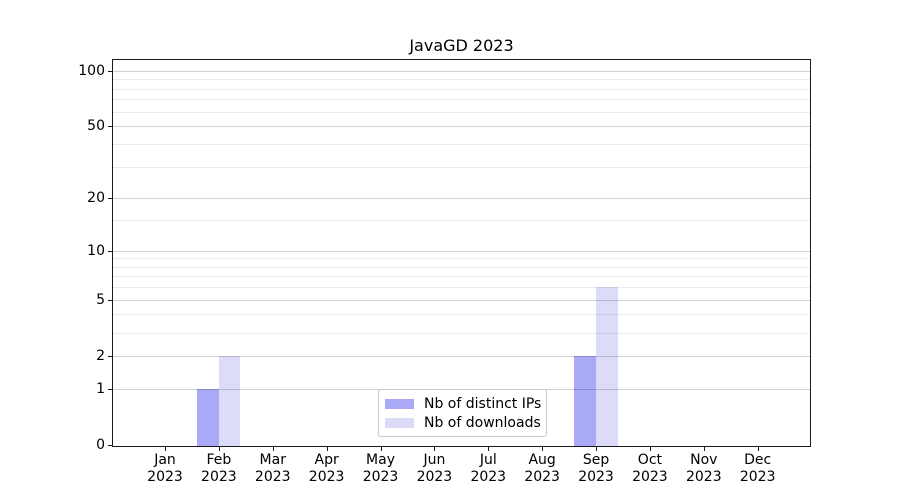  What do you see at coordinates (399, 422) in the screenshot?
I see `legend-swatch-downloads` at bounding box center [399, 422].